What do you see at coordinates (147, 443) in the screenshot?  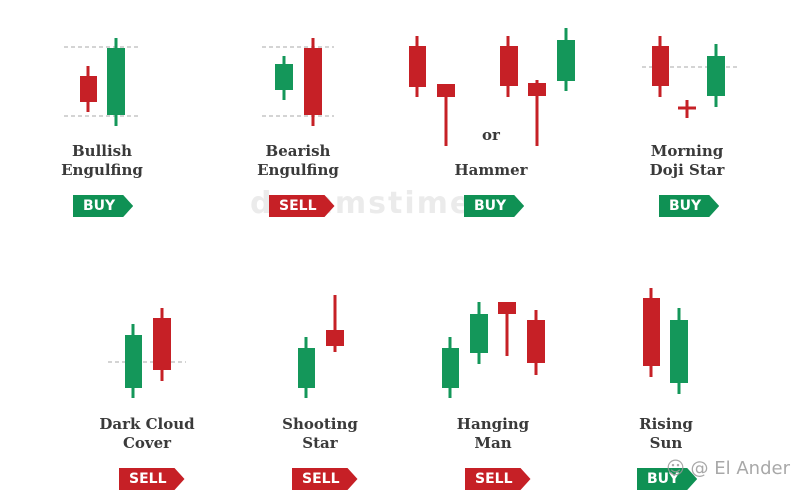 I see `label-line: Cover` at bounding box center [147, 443].